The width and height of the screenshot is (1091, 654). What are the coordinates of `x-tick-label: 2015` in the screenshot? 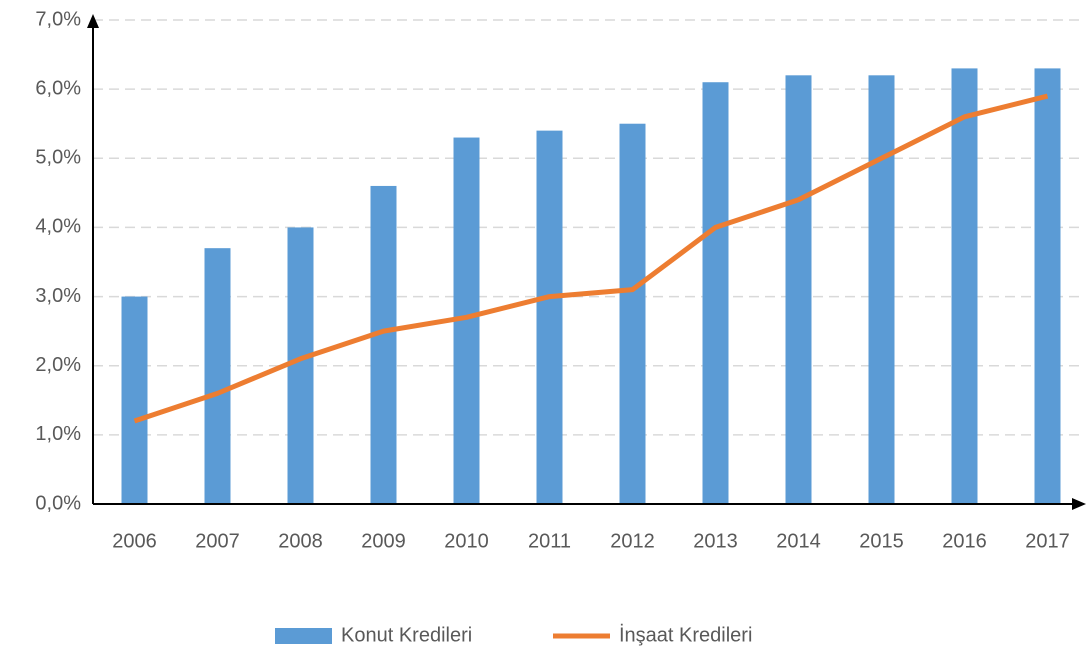 It's located at (881, 541).